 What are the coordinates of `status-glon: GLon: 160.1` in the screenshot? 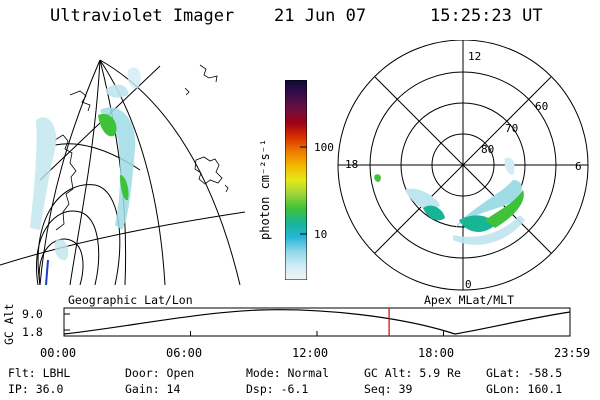 It's located at (524, 389).